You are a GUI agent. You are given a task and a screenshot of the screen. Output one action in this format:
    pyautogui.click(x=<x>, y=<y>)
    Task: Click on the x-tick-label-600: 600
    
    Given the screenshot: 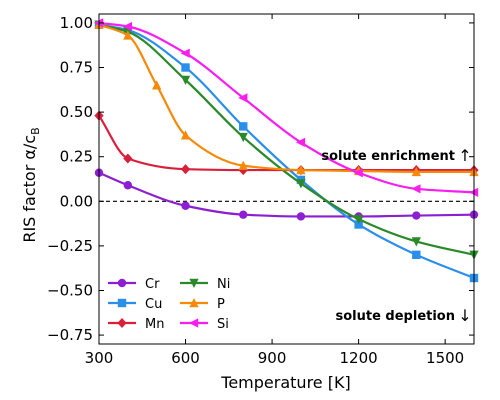 What is the action you would take?
    pyautogui.click(x=185, y=358)
    